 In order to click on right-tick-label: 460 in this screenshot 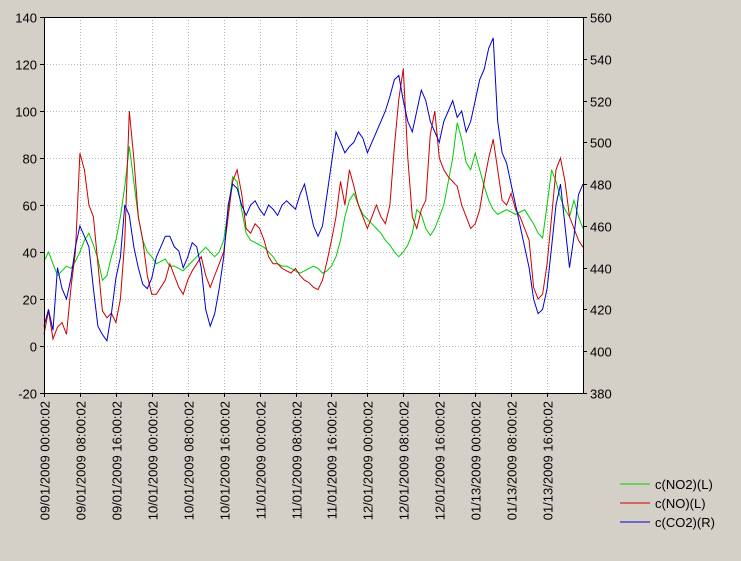, I will do `click(601, 227)`.